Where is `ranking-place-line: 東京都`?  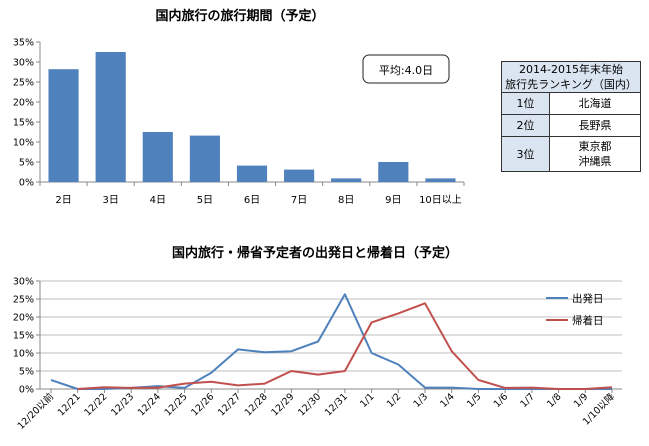
ranking-place-line: 東京都 is located at coordinates (595, 146).